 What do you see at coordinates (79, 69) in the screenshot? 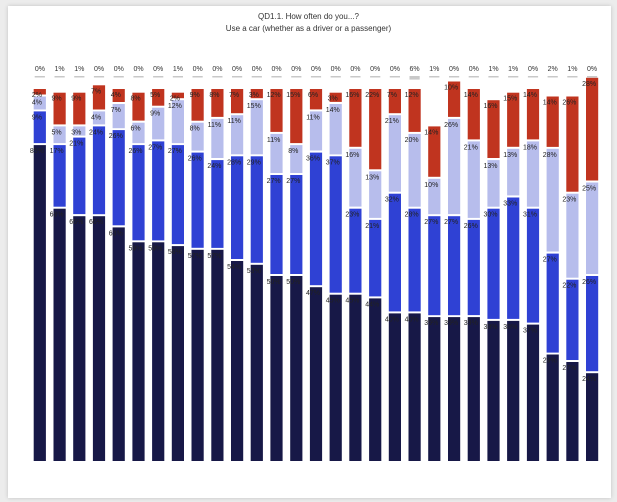
I see `series-5-label-3: 1%` at bounding box center [79, 69].